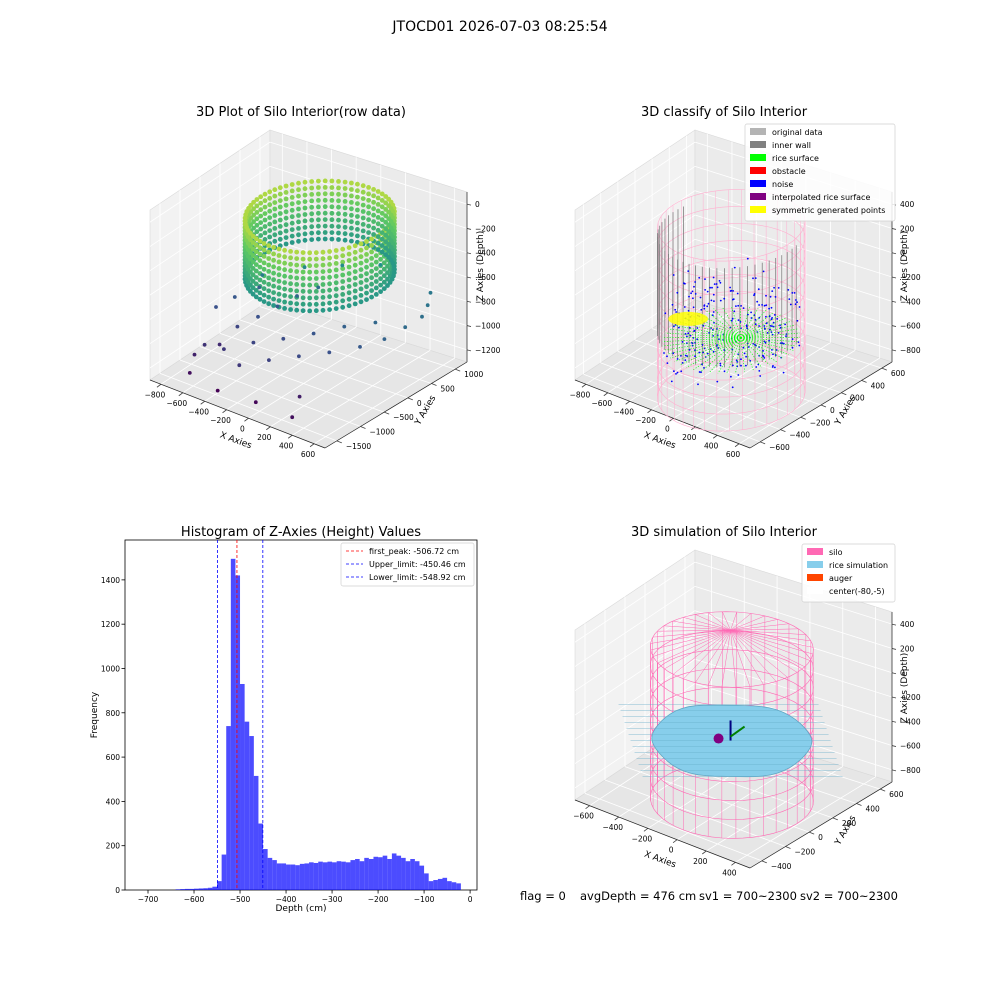  I want to click on p1-grid-z-left, so click(210, 328).